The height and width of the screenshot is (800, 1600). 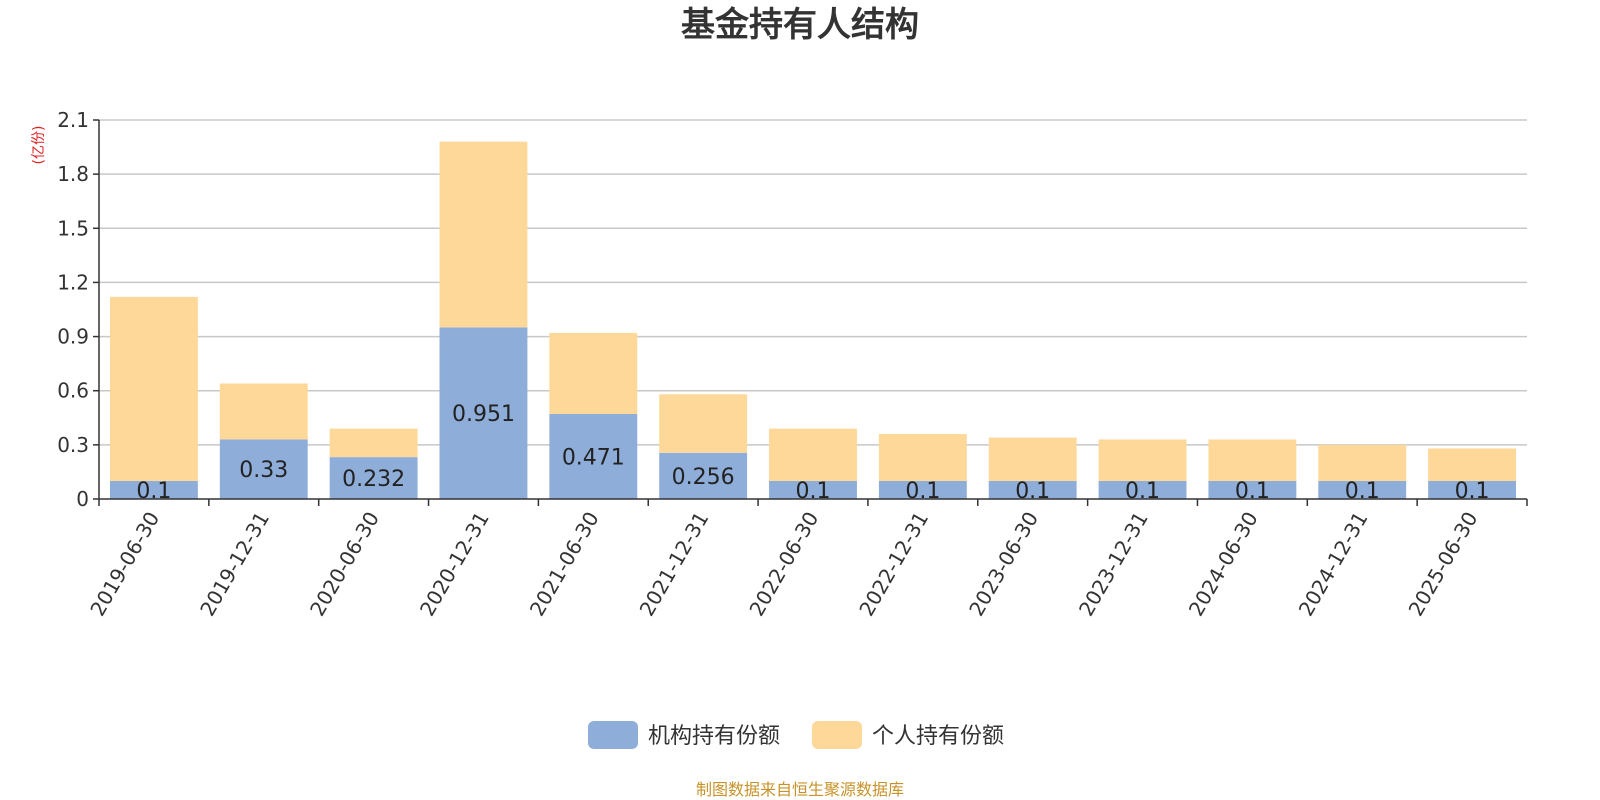 What do you see at coordinates (73, 391) in the screenshot?
I see `y-tick-label-2: 0.6` at bounding box center [73, 391].